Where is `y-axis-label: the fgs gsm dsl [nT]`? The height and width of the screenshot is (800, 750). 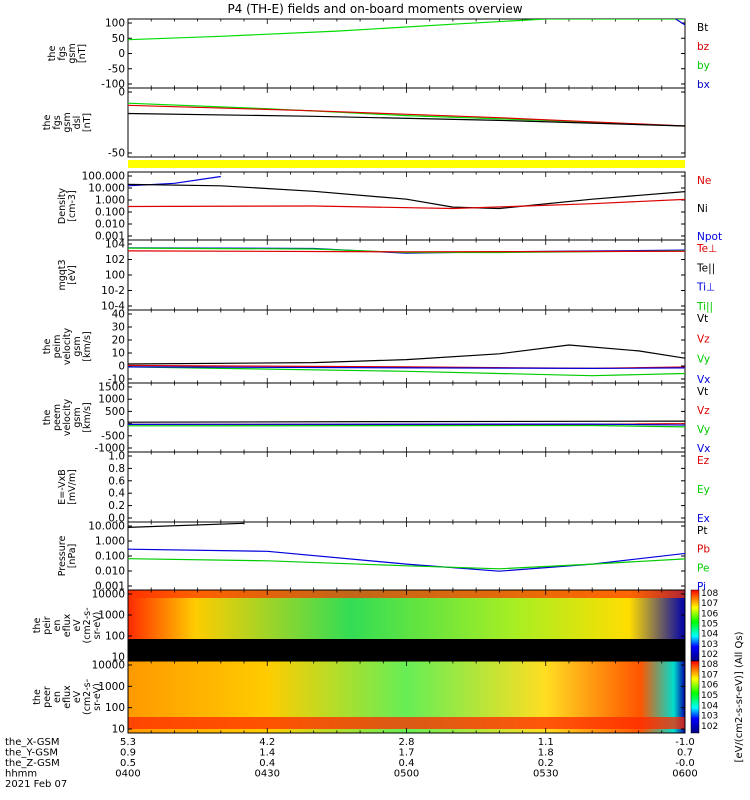
y-axis-label: the fgs gsm dsl [nT] is located at coordinates (67, 122).